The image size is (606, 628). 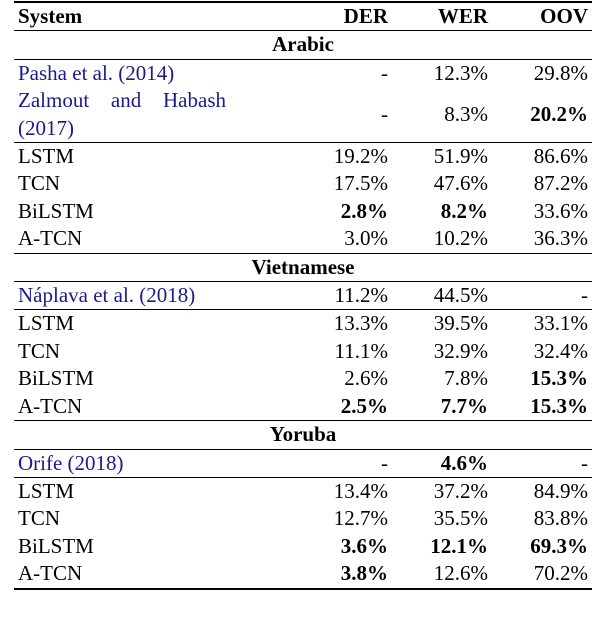 What do you see at coordinates (311, 16) in the screenshot?
I see `header-cell: DER` at bounding box center [311, 16].